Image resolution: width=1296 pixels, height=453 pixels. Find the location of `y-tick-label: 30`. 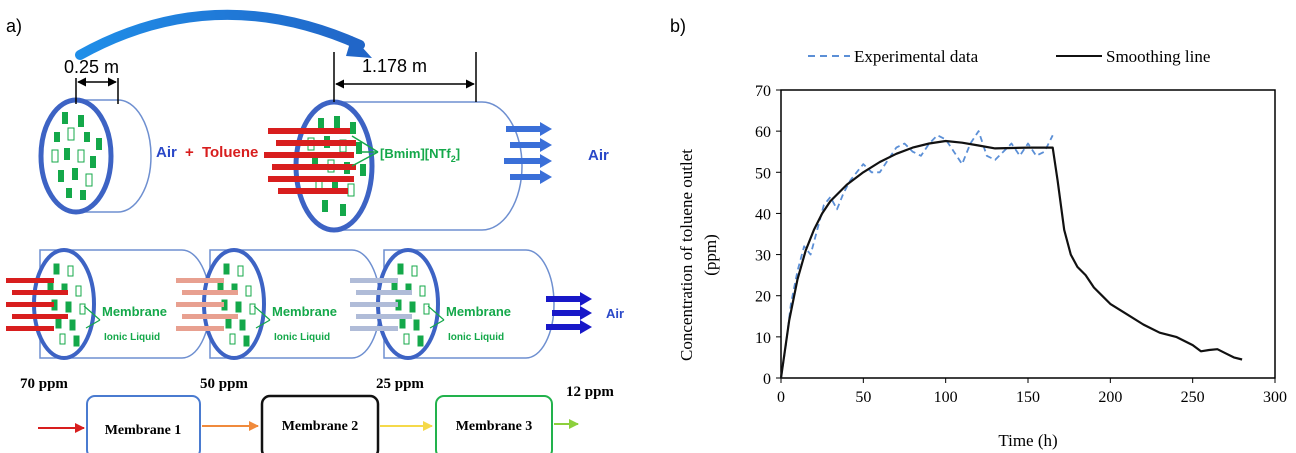

y-tick-label: 30 is located at coordinates (763, 256).